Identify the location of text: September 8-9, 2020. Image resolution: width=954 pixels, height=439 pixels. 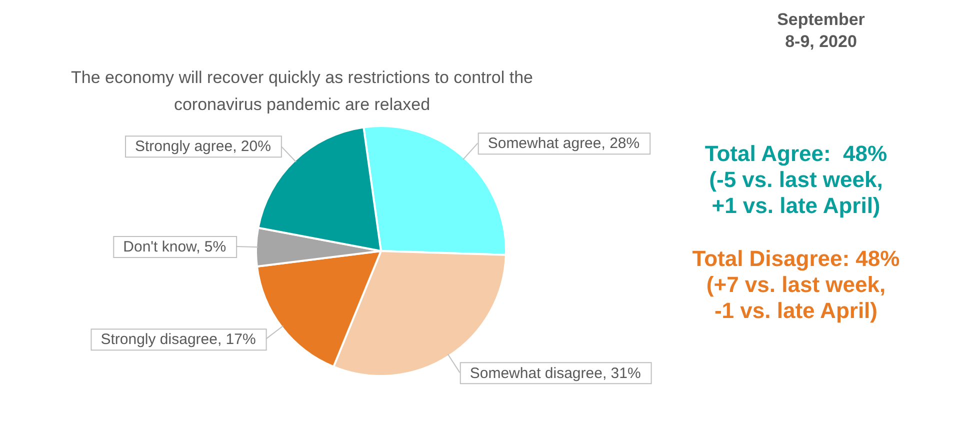
(821, 31).